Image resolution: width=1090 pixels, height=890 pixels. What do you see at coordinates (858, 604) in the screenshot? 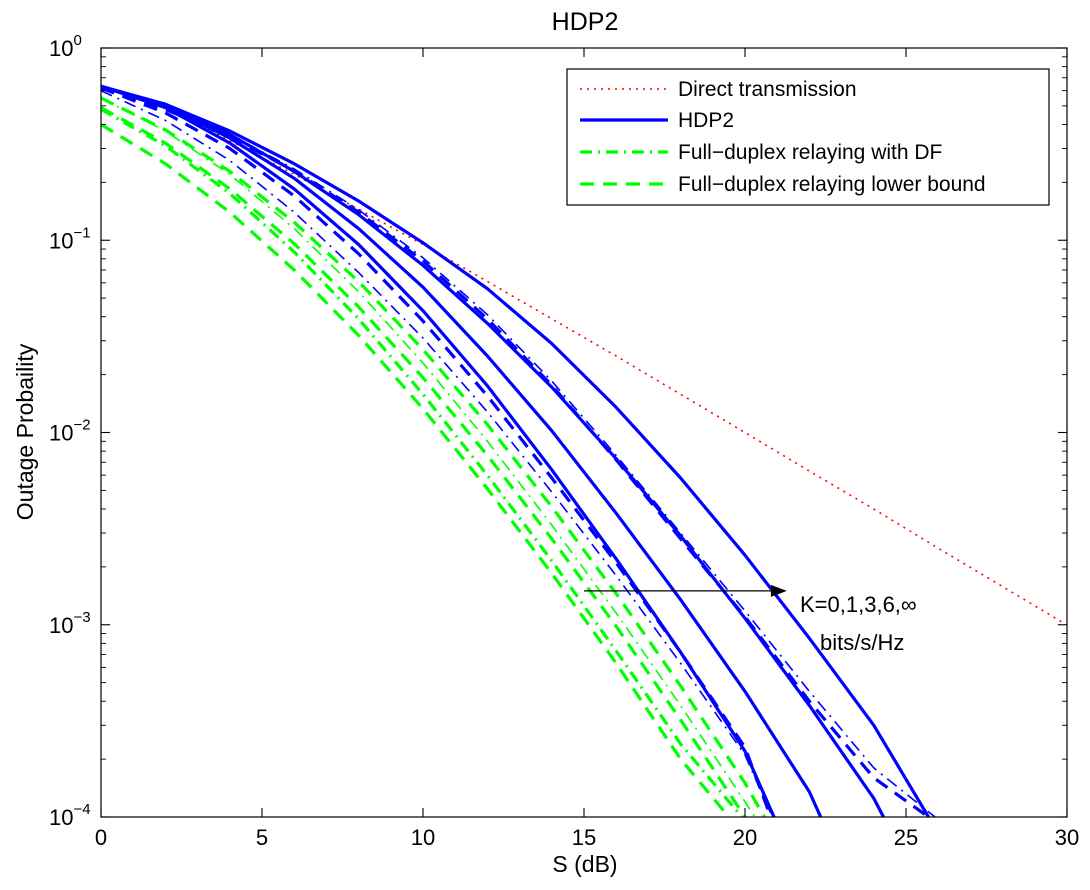
I see `annotation-text-k: K=0,1,3,6,∞` at bounding box center [858, 604].